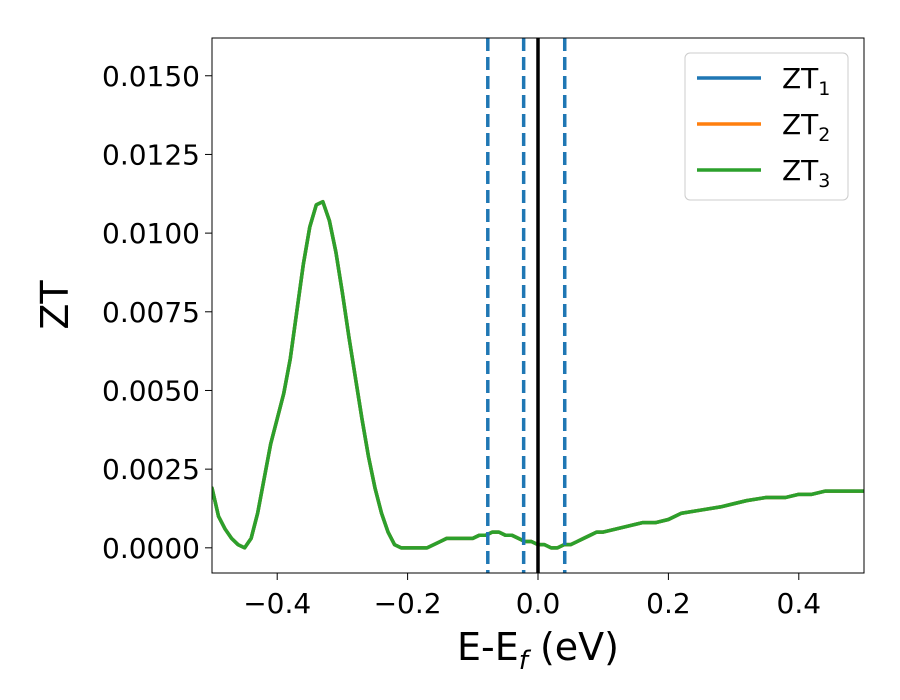 Image resolution: width=900 pixels, height=700 pixels. What do you see at coordinates (573, 647) in the screenshot?
I see `x-axis-title-rest: (eV)` at bounding box center [573, 647].